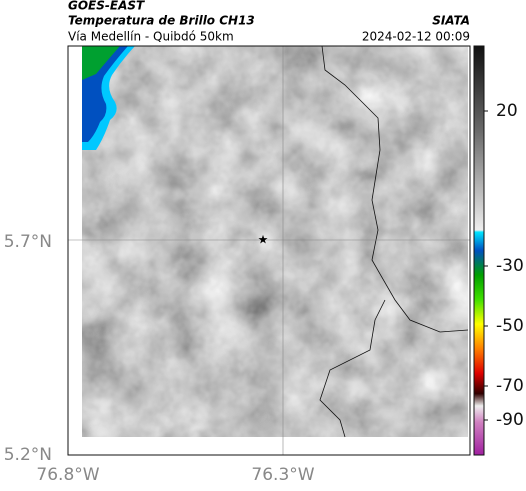 This screenshot has width=526, height=491. Describe the element at coordinates (67, 475) in the screenshot. I see `lon-label: 76.8°W` at that location.